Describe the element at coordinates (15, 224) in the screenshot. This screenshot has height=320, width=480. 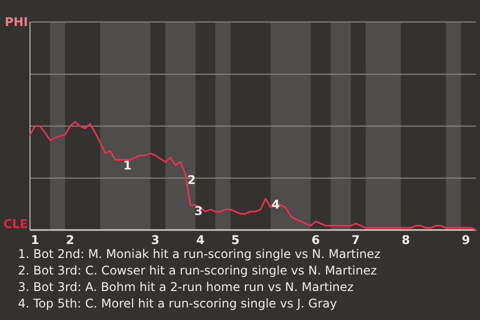
I see `text: CLE` at that location.